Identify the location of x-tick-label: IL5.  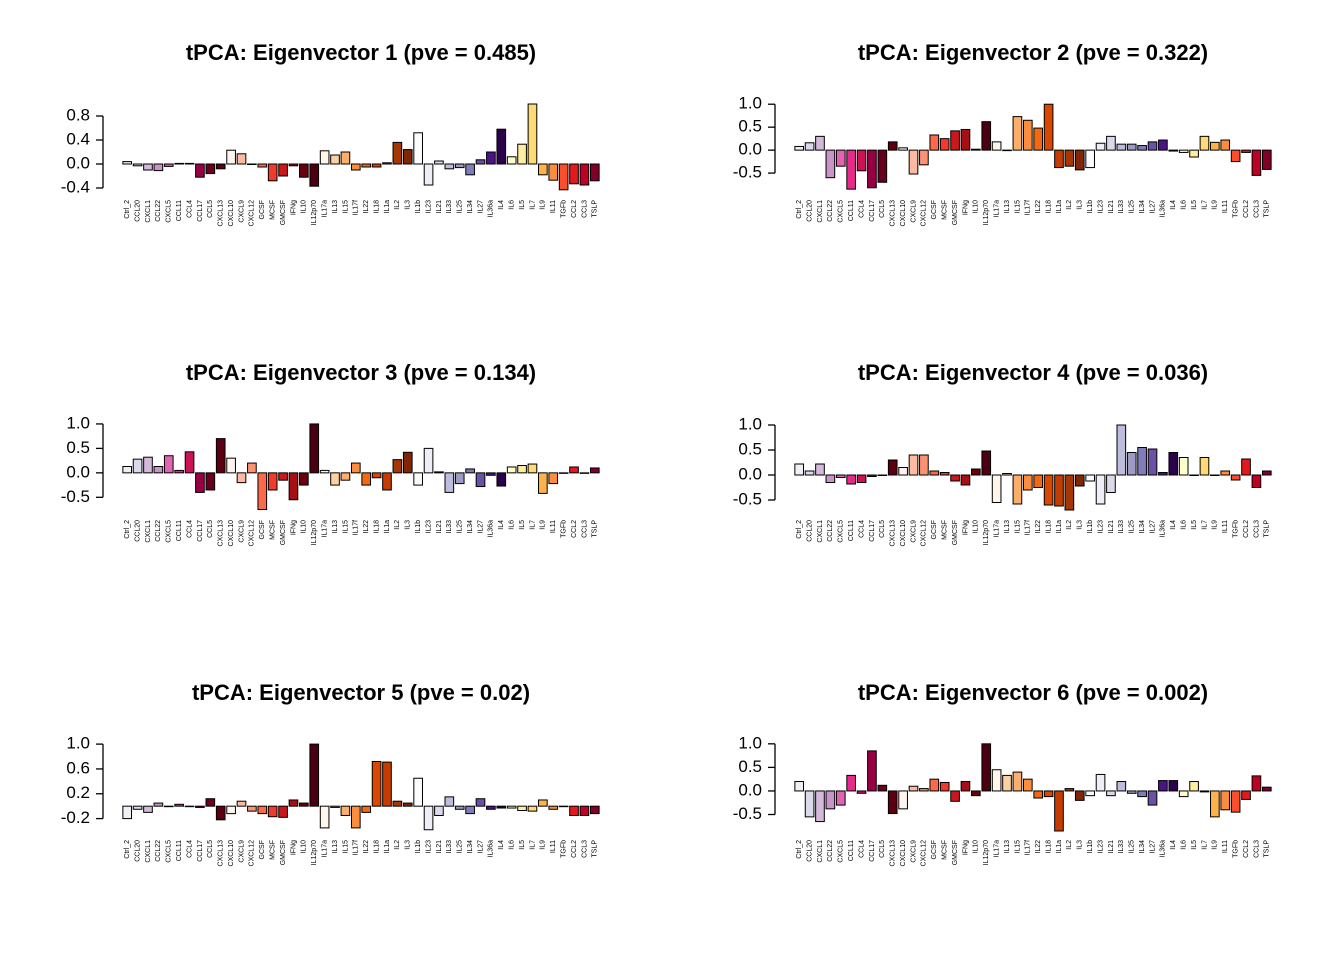
(1194, 525).